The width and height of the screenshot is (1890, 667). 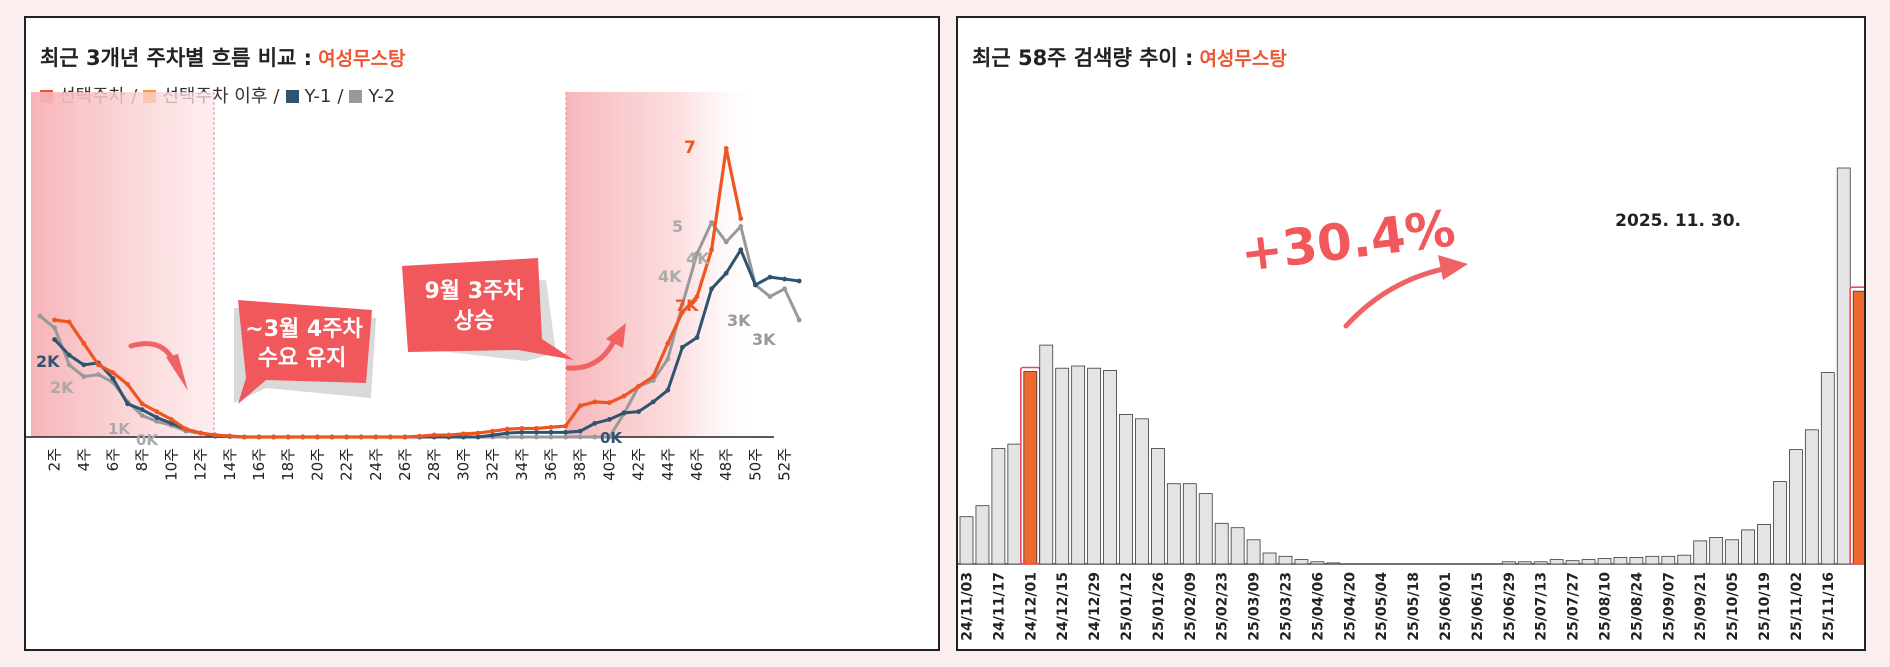 I want to click on value-label: 1K, so click(x=119, y=429).